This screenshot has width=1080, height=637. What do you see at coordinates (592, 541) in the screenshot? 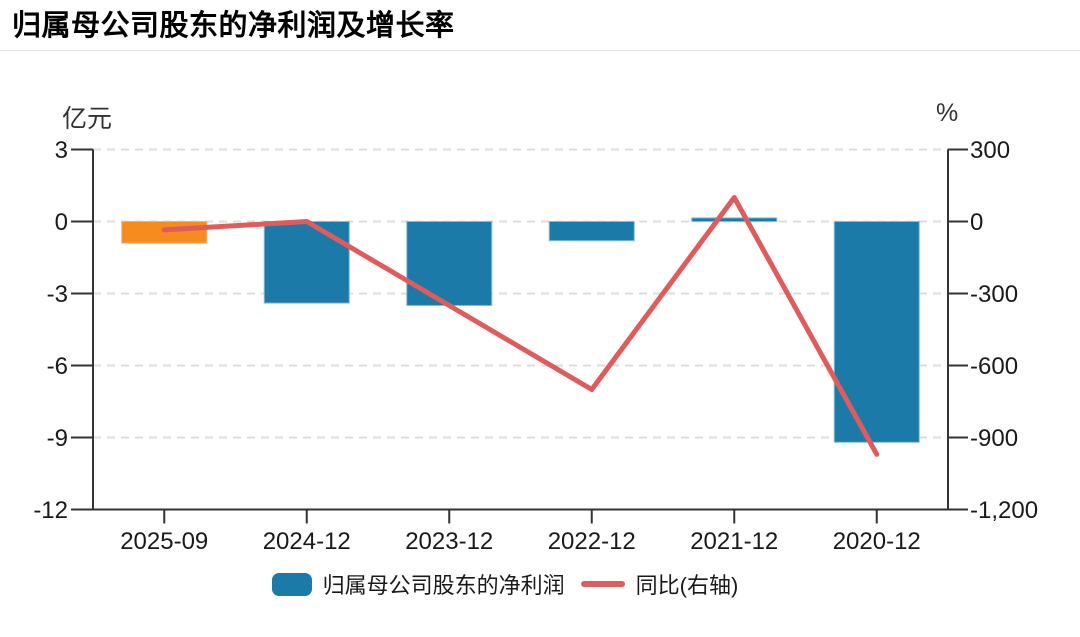
I see `x-axis-tick-label: 2022-12` at bounding box center [592, 541].